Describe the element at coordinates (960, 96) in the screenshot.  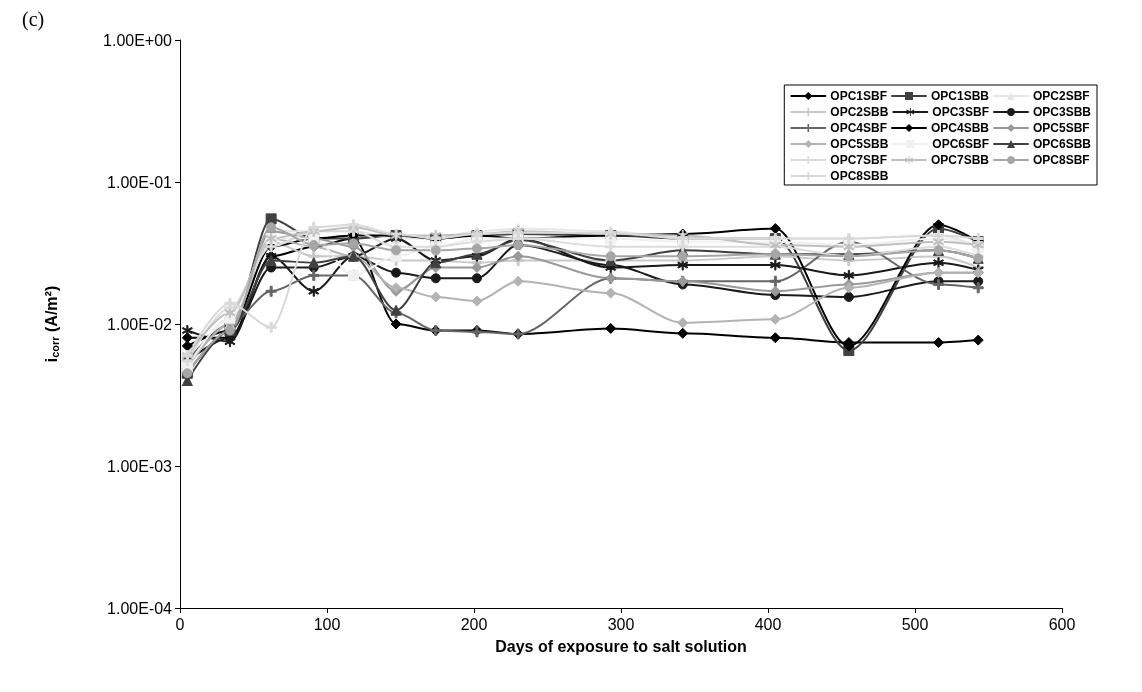
I see `legend-label: OPC1SBB` at that location.